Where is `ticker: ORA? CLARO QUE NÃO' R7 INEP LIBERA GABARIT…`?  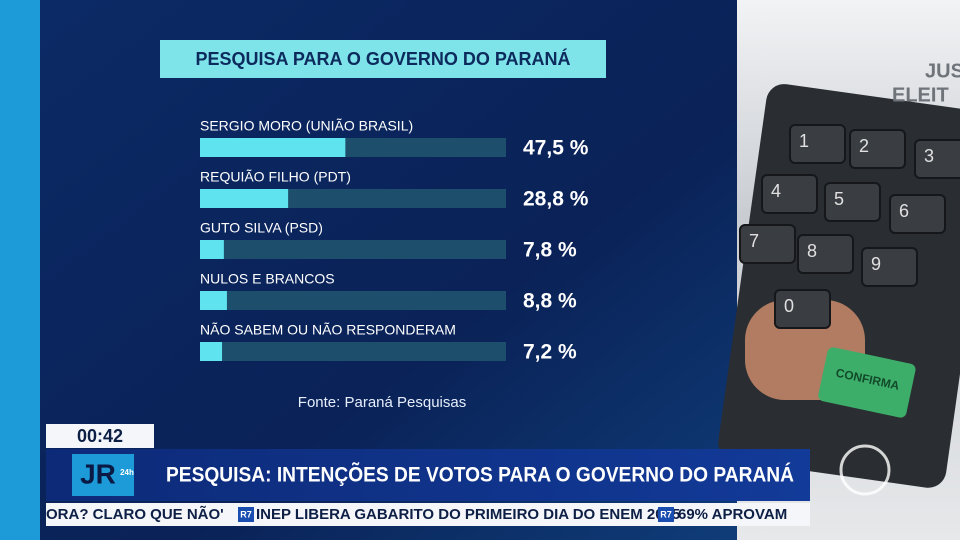 ticker: ORA? CLARO QUE NÃO' R7 INEP LIBERA GABARIT… is located at coordinates (416, 514).